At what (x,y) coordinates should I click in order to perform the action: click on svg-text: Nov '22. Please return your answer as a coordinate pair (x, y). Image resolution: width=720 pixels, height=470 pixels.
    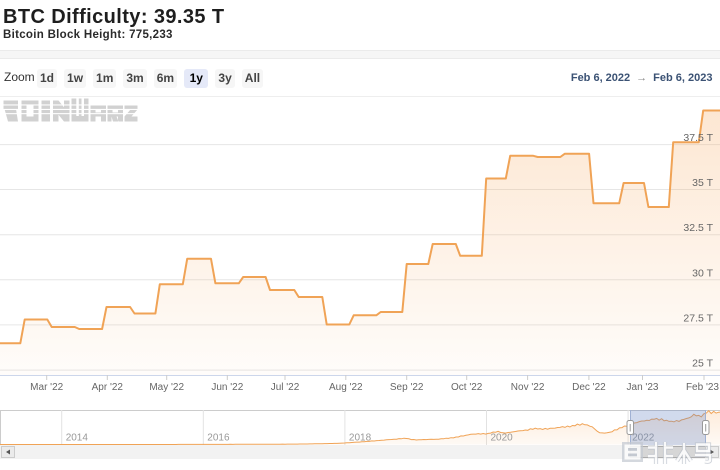
    Looking at the image, I should click on (528, 387).